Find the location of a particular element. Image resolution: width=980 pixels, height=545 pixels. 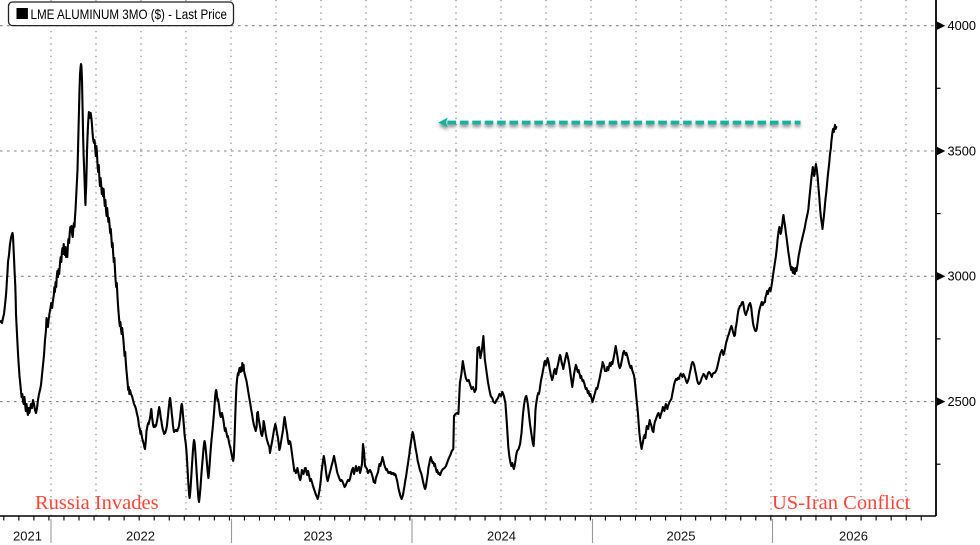

svg-text: 2025 is located at coordinates (681, 536).